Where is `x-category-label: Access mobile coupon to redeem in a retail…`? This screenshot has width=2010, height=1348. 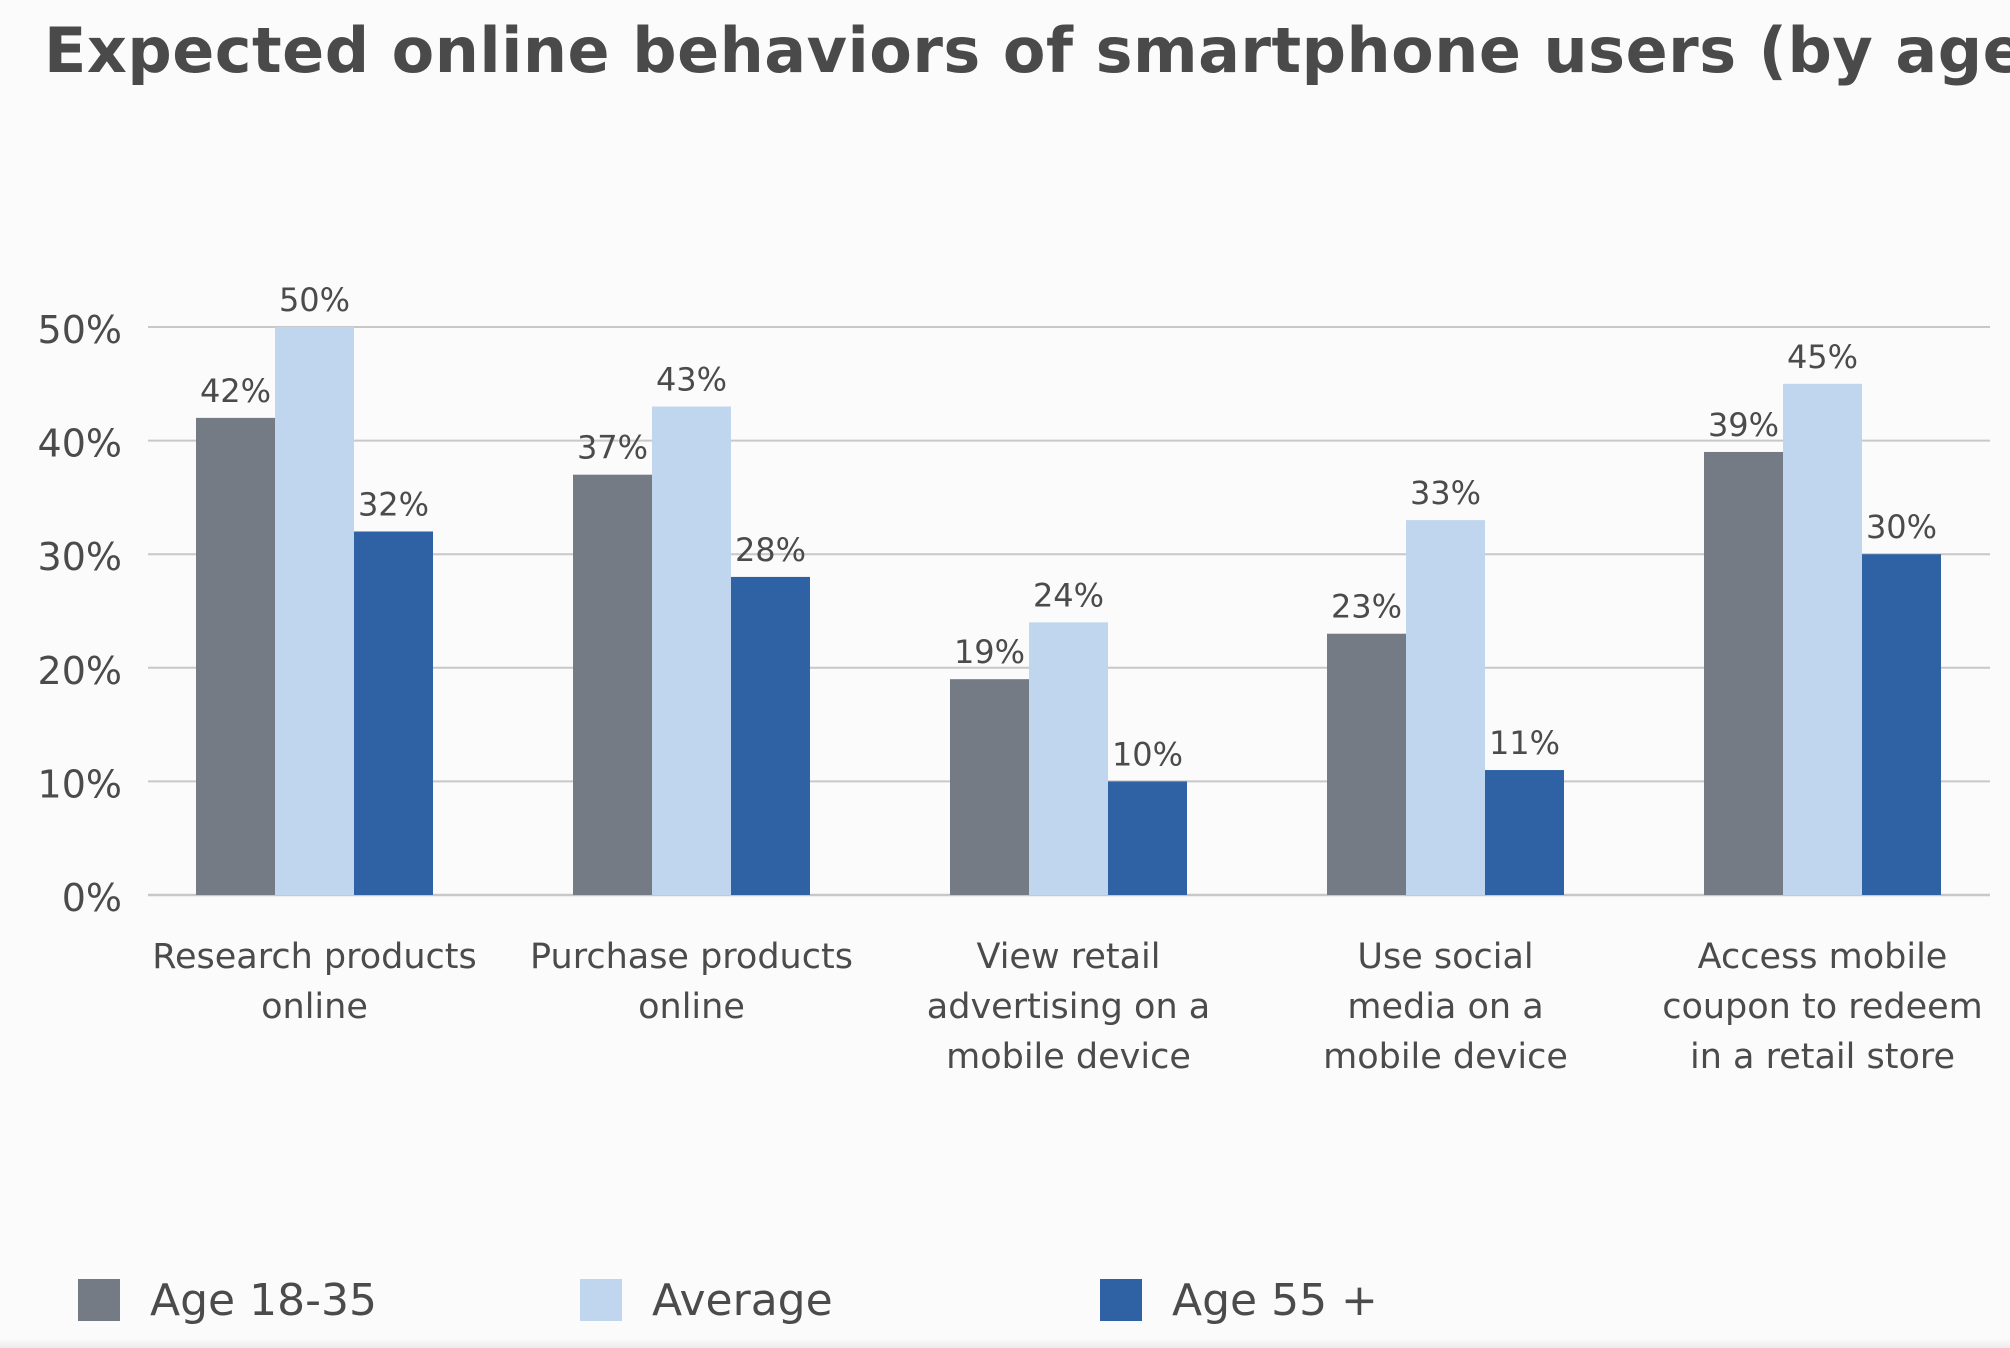
x-category-label: Access mobile coupon to redeem in a retail… is located at coordinates (1822, 1007).